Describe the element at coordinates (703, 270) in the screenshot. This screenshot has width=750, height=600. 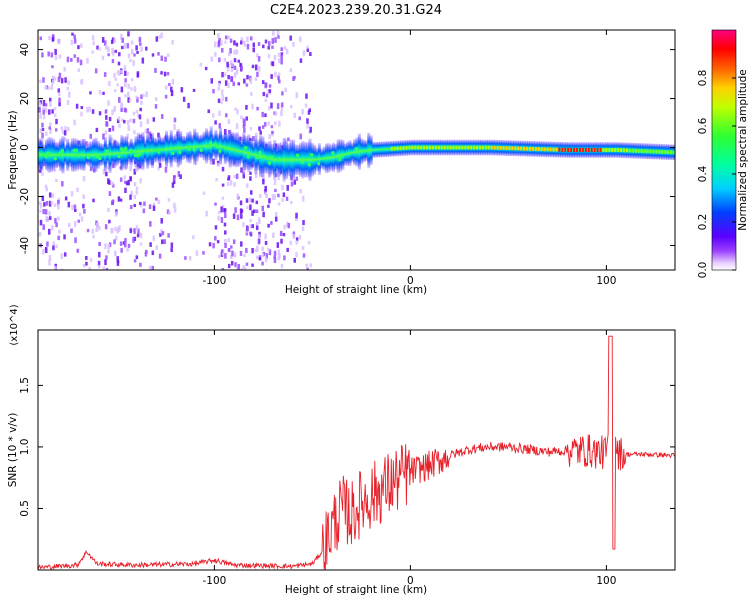
I see `colorbar-tick-label: 0.0` at that location.